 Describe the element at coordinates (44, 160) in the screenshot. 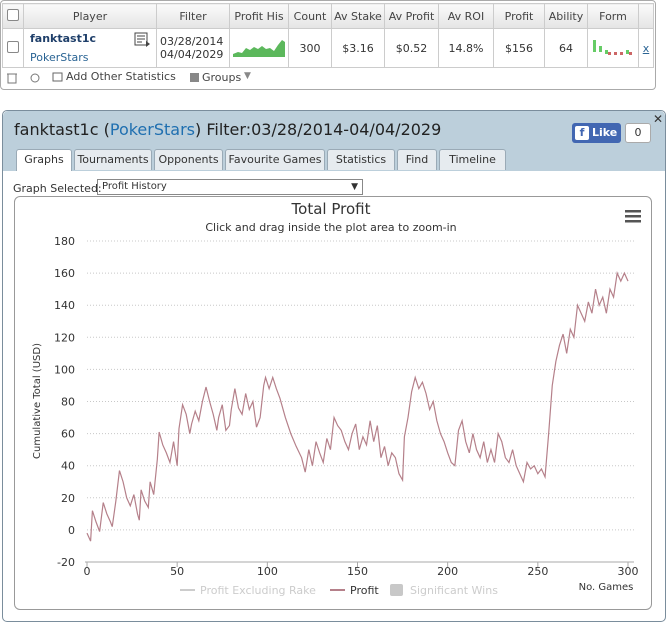

I see `tab: Graphs` at that location.